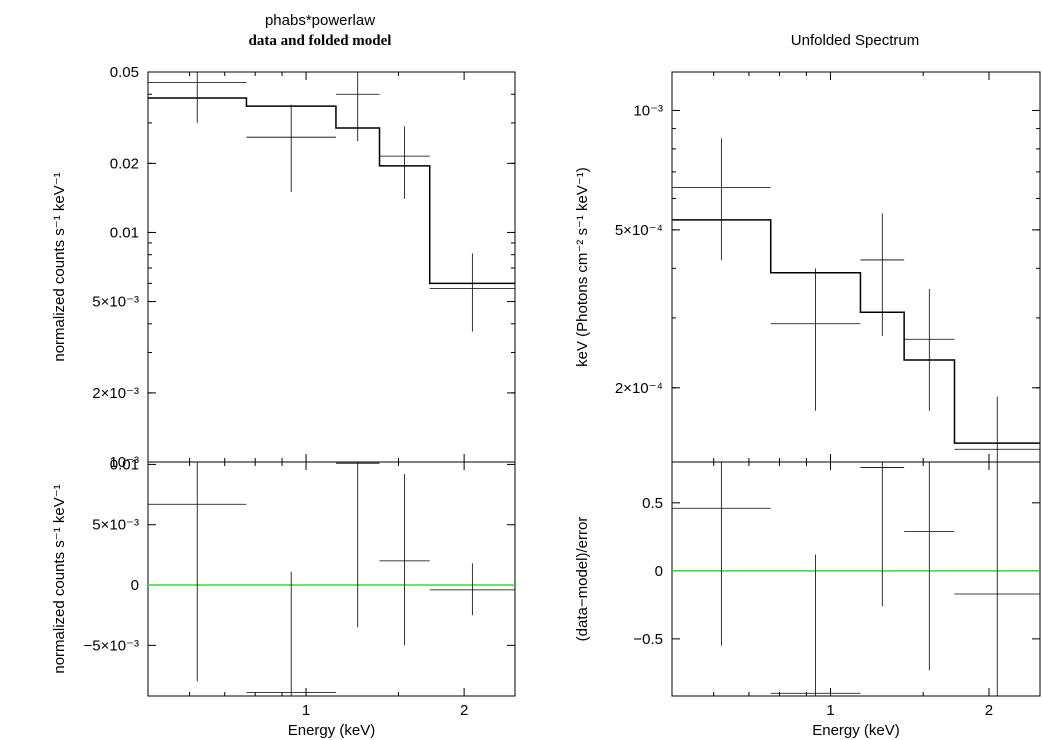 This screenshot has height=740, width=1042. Describe the element at coordinates (320, 20) in the screenshot. I see `chart-title: phabs*powerlaw` at that location.